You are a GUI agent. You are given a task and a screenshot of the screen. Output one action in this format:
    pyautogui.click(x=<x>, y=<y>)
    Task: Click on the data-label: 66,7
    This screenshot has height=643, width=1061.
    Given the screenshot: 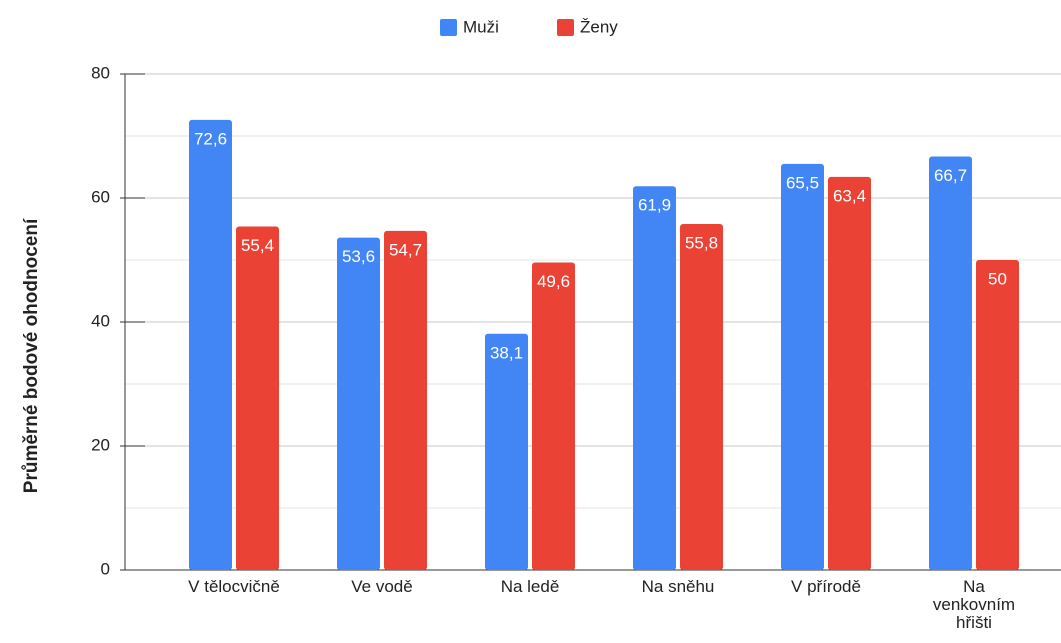 What is the action you would take?
    pyautogui.click(x=950, y=175)
    